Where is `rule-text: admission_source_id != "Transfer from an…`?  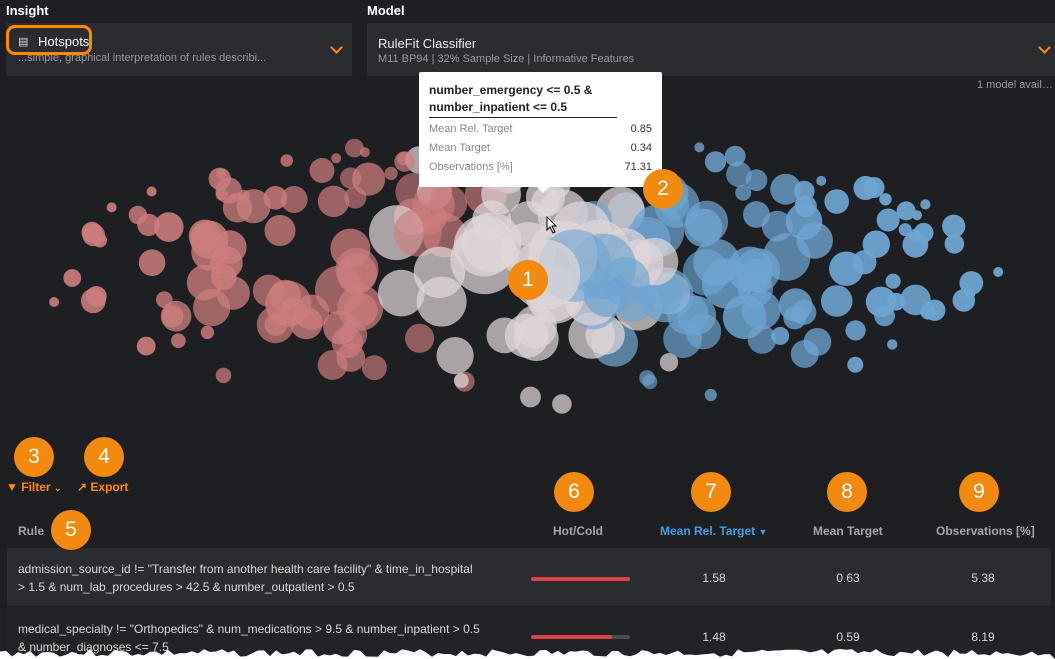 rule-text: admission_source_id != "Transfer from an… is located at coordinates (245, 578).